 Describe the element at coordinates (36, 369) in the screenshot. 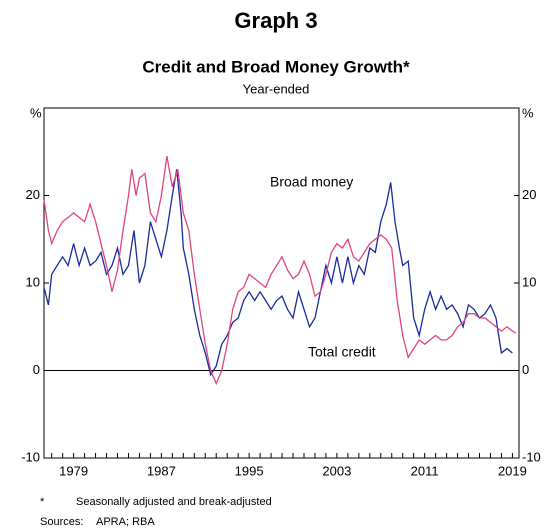

I see `y-tick-label: 0` at that location.